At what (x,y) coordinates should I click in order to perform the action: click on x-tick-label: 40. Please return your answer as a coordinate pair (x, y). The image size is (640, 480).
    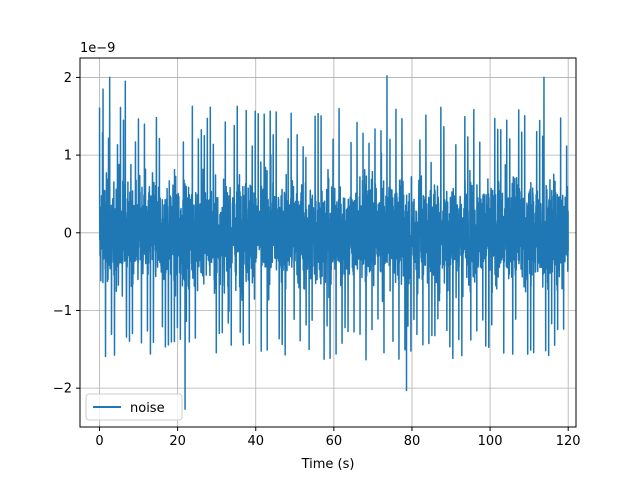
    Looking at the image, I should click on (255, 441).